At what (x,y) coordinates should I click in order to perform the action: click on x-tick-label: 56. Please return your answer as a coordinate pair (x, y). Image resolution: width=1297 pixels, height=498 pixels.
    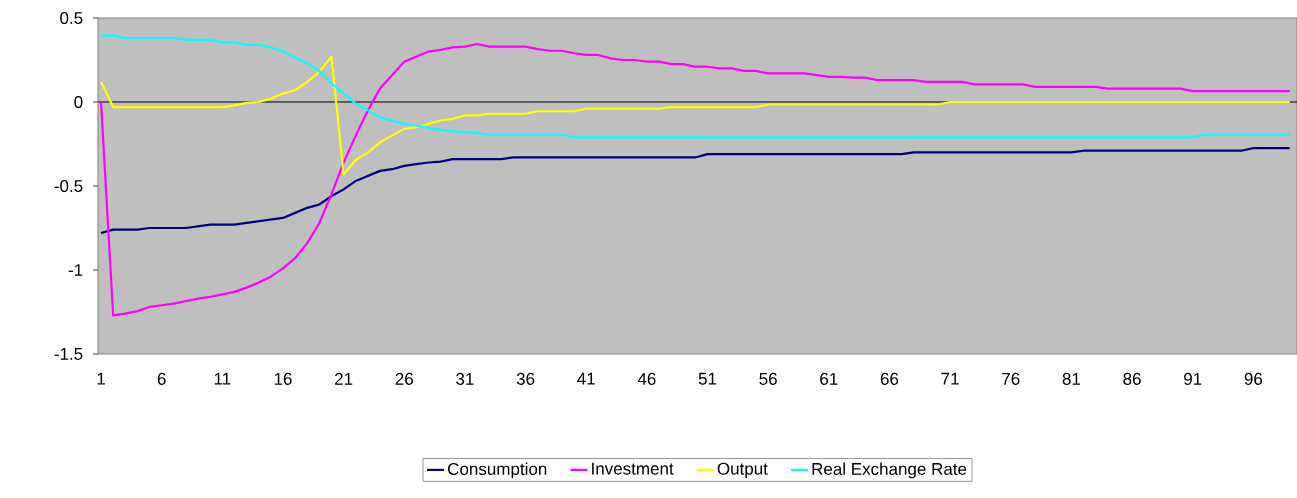
    Looking at the image, I should click on (768, 378).